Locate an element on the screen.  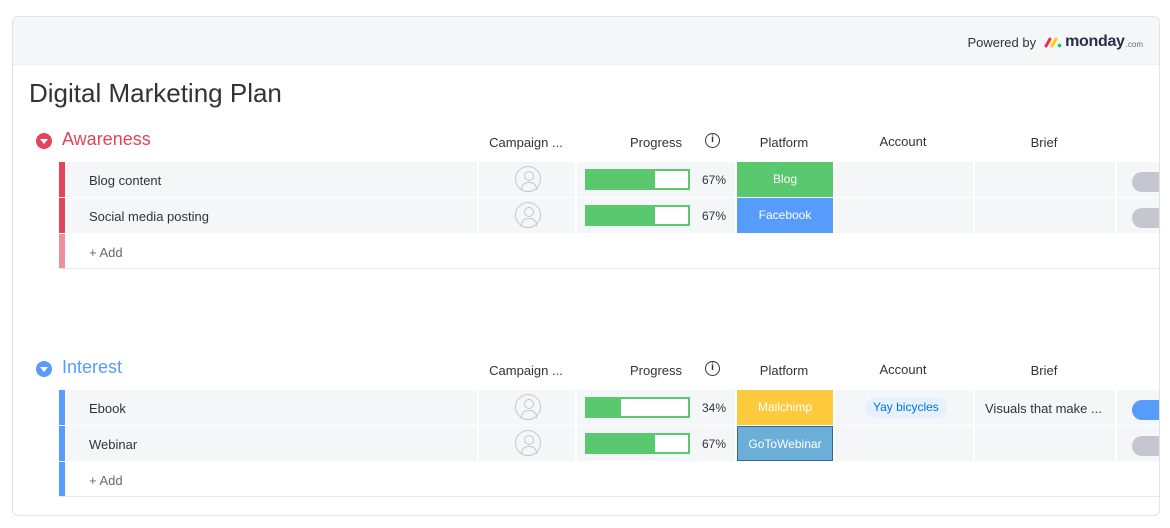
group-title: Interest is located at coordinates (92, 367).